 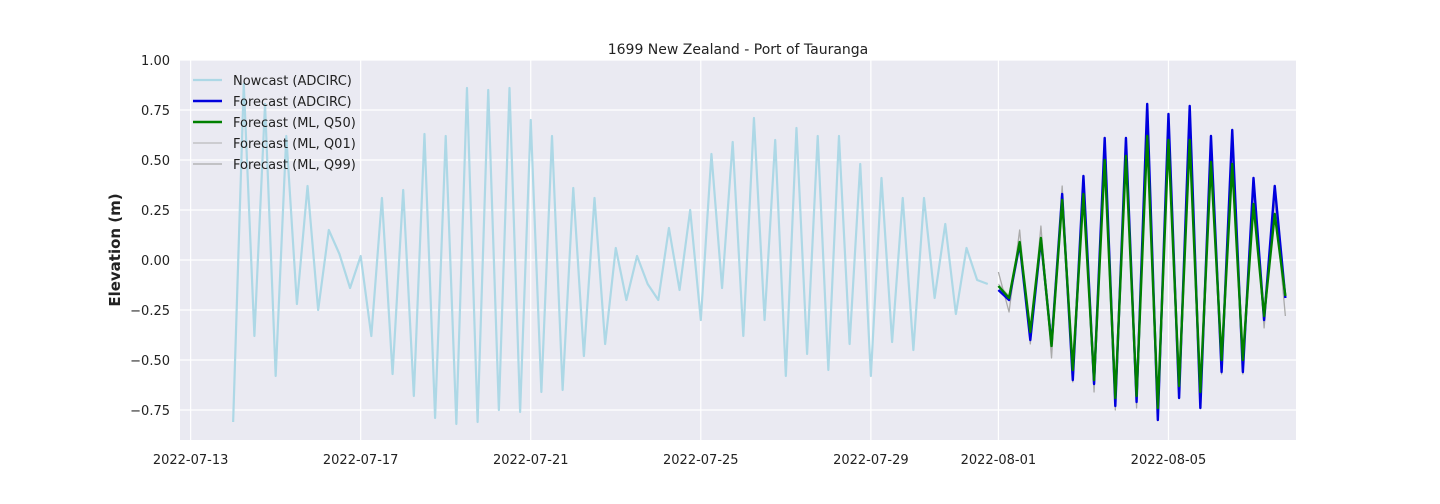 I want to click on y-tick-label: 0.75, so click(x=155, y=111).